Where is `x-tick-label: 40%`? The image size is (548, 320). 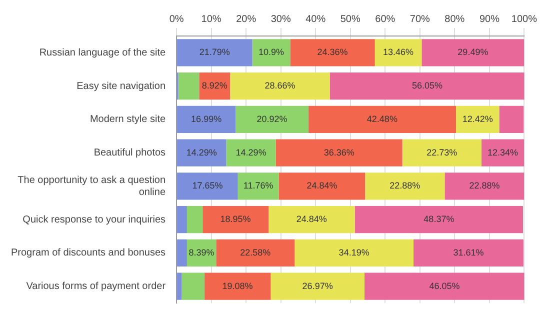 x-tick-label: 40% is located at coordinates (316, 19).